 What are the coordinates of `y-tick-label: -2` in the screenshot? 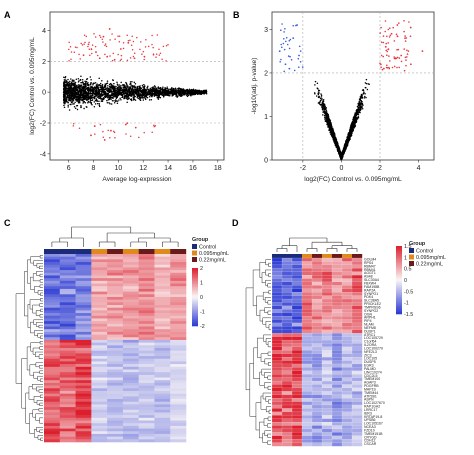 It's located at (43, 124).